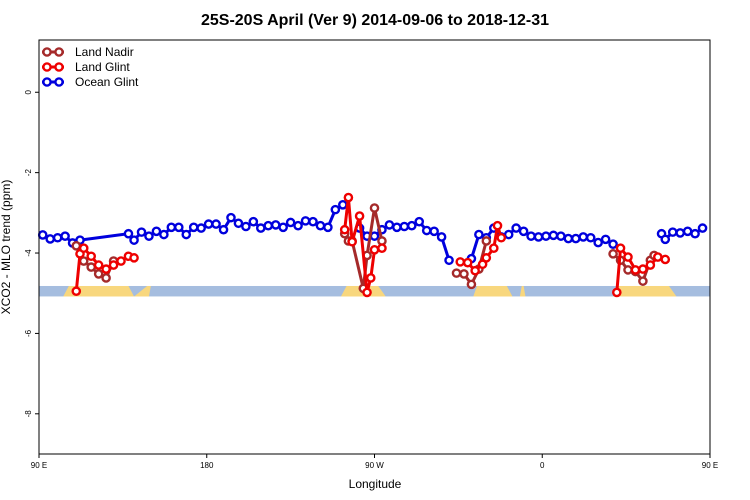 The image size is (750, 500). What do you see at coordinates (28, 91) in the screenshot?
I see `y-tick-label: 0` at bounding box center [28, 91].